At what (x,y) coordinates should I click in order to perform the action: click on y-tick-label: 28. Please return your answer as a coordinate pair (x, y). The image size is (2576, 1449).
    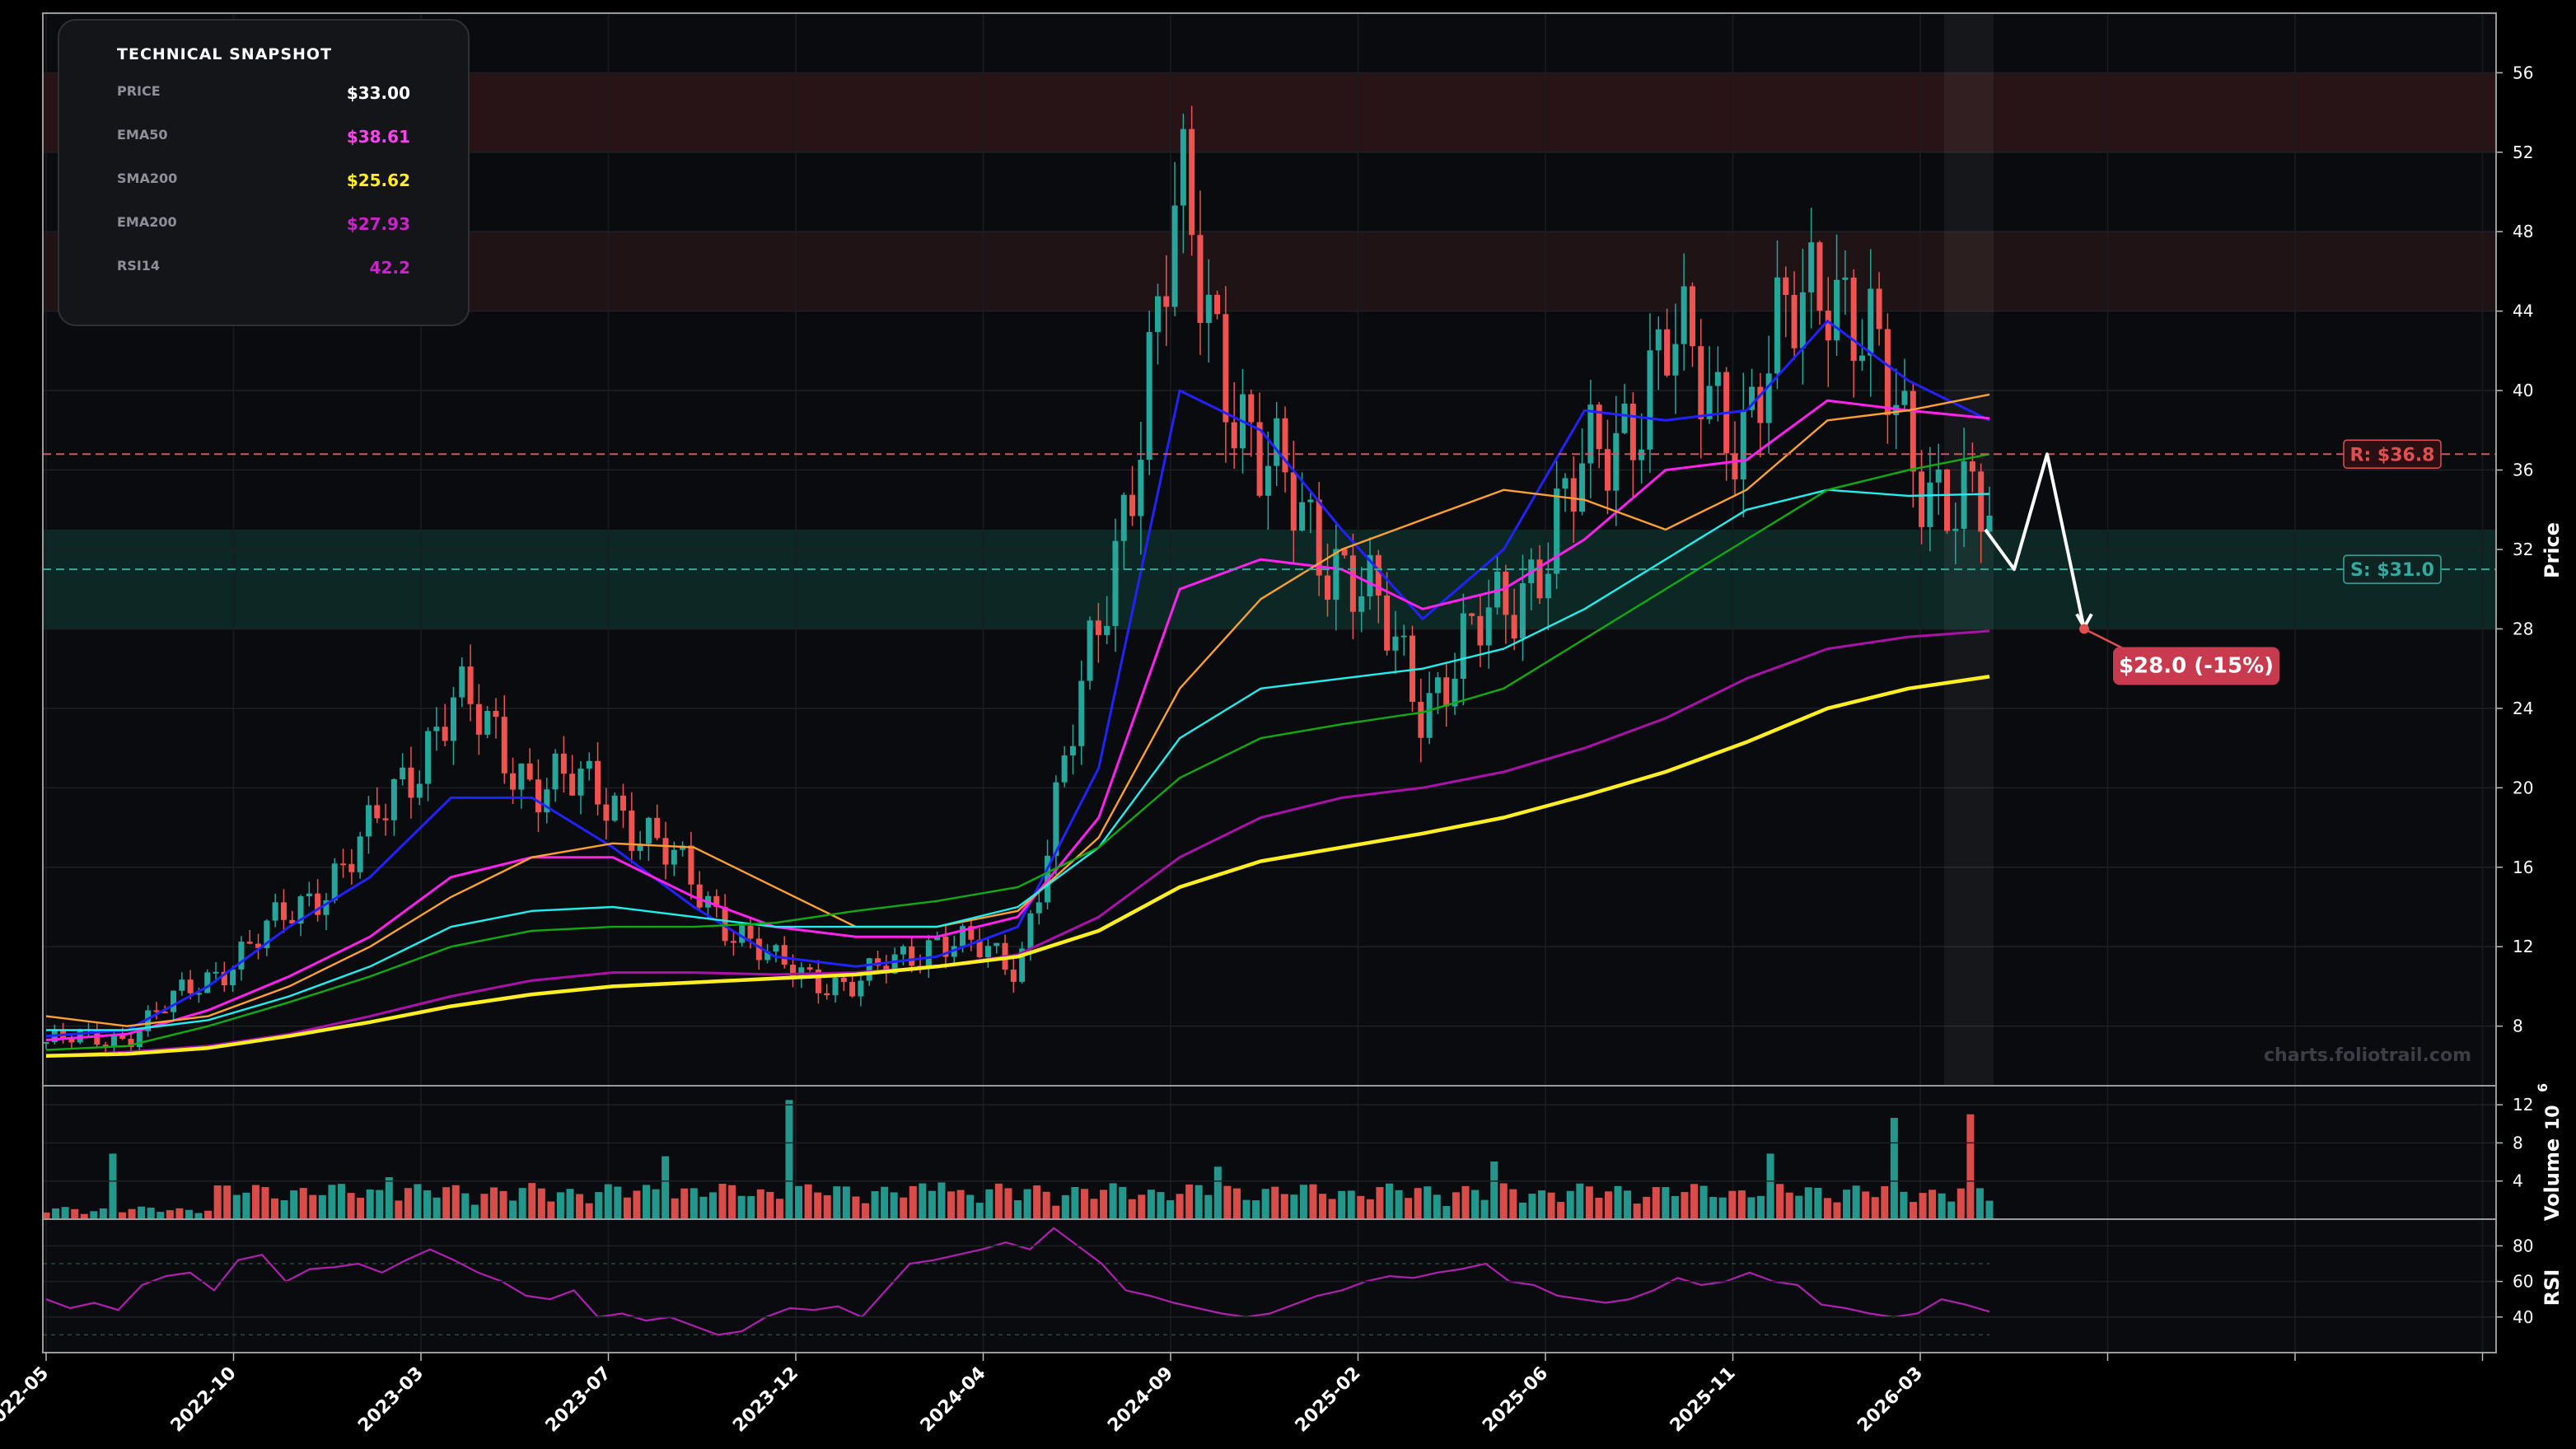
    Looking at the image, I should click on (2523, 628).